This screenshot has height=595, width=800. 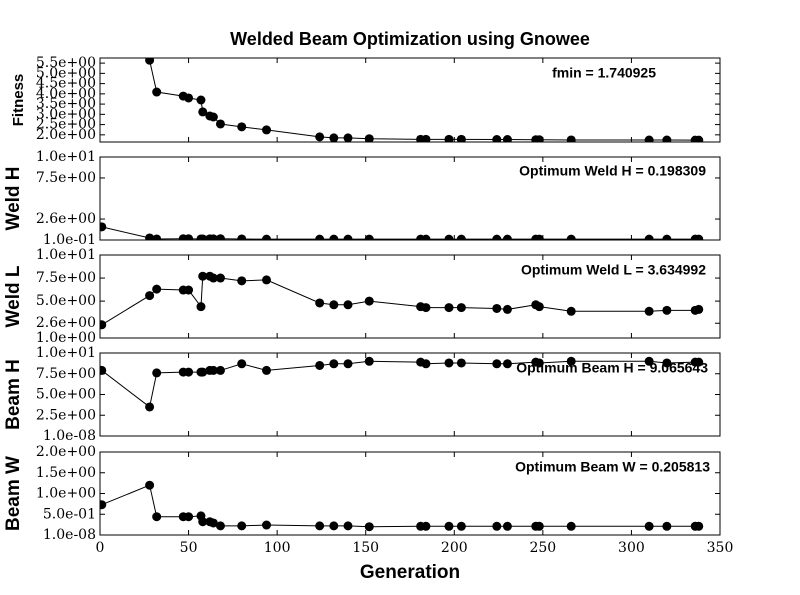 I want to click on x-tick-label: 350, so click(x=720, y=548).